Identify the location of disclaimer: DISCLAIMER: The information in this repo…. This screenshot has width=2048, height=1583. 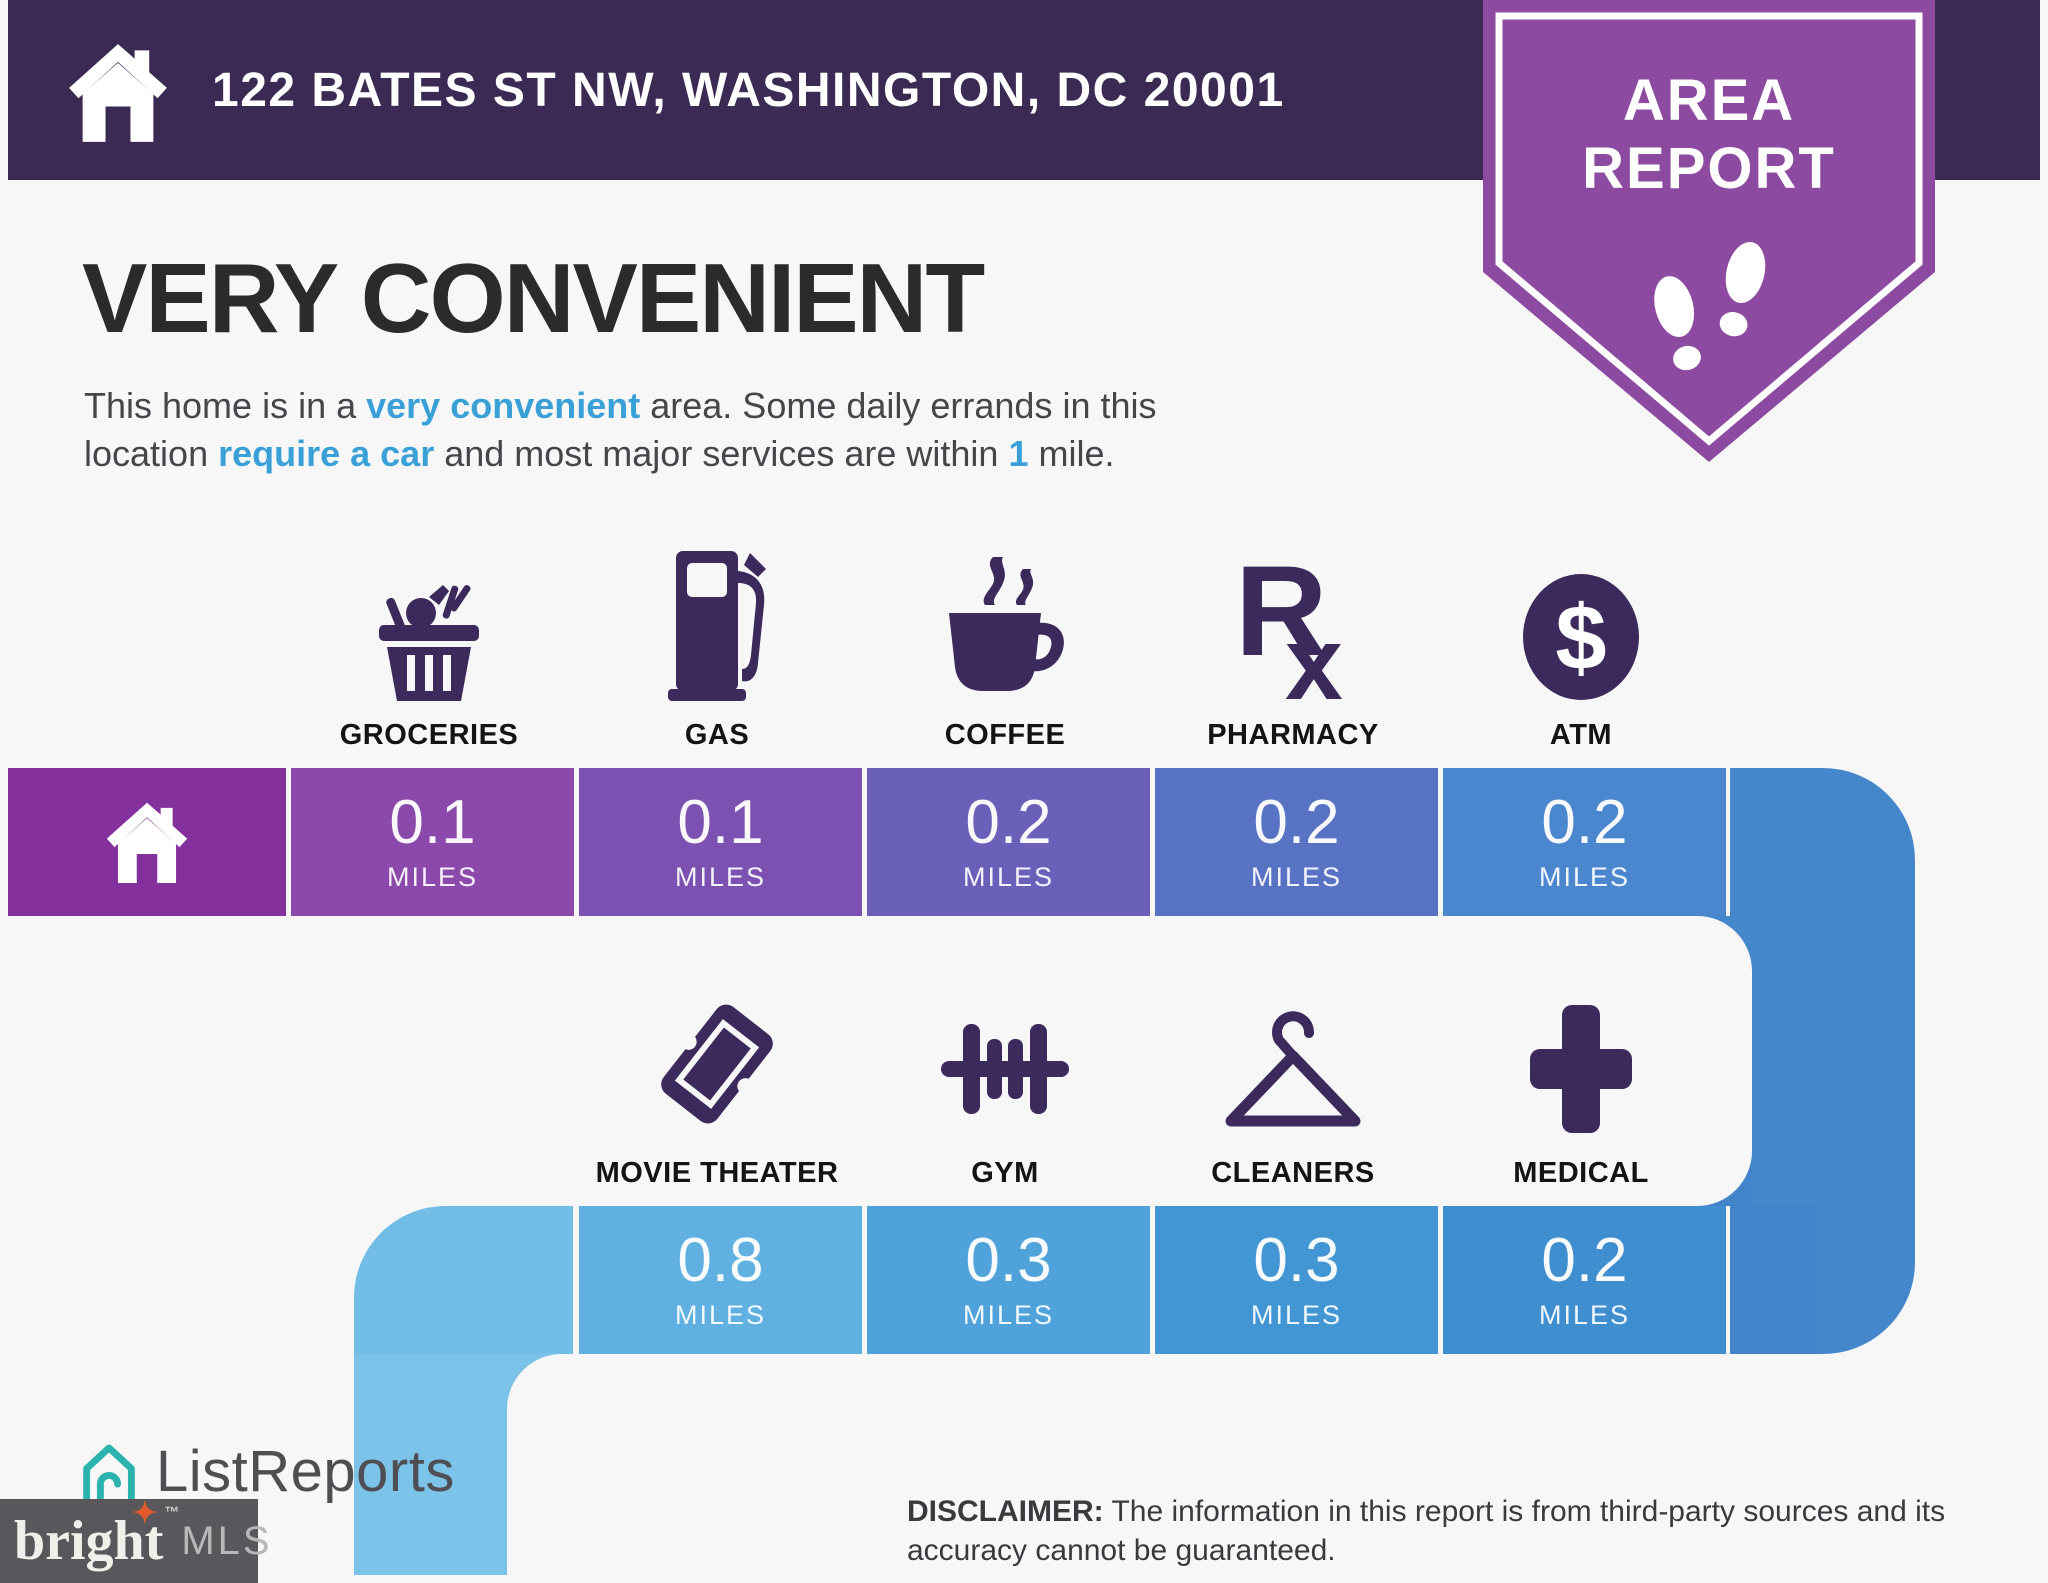
(1454, 1531).